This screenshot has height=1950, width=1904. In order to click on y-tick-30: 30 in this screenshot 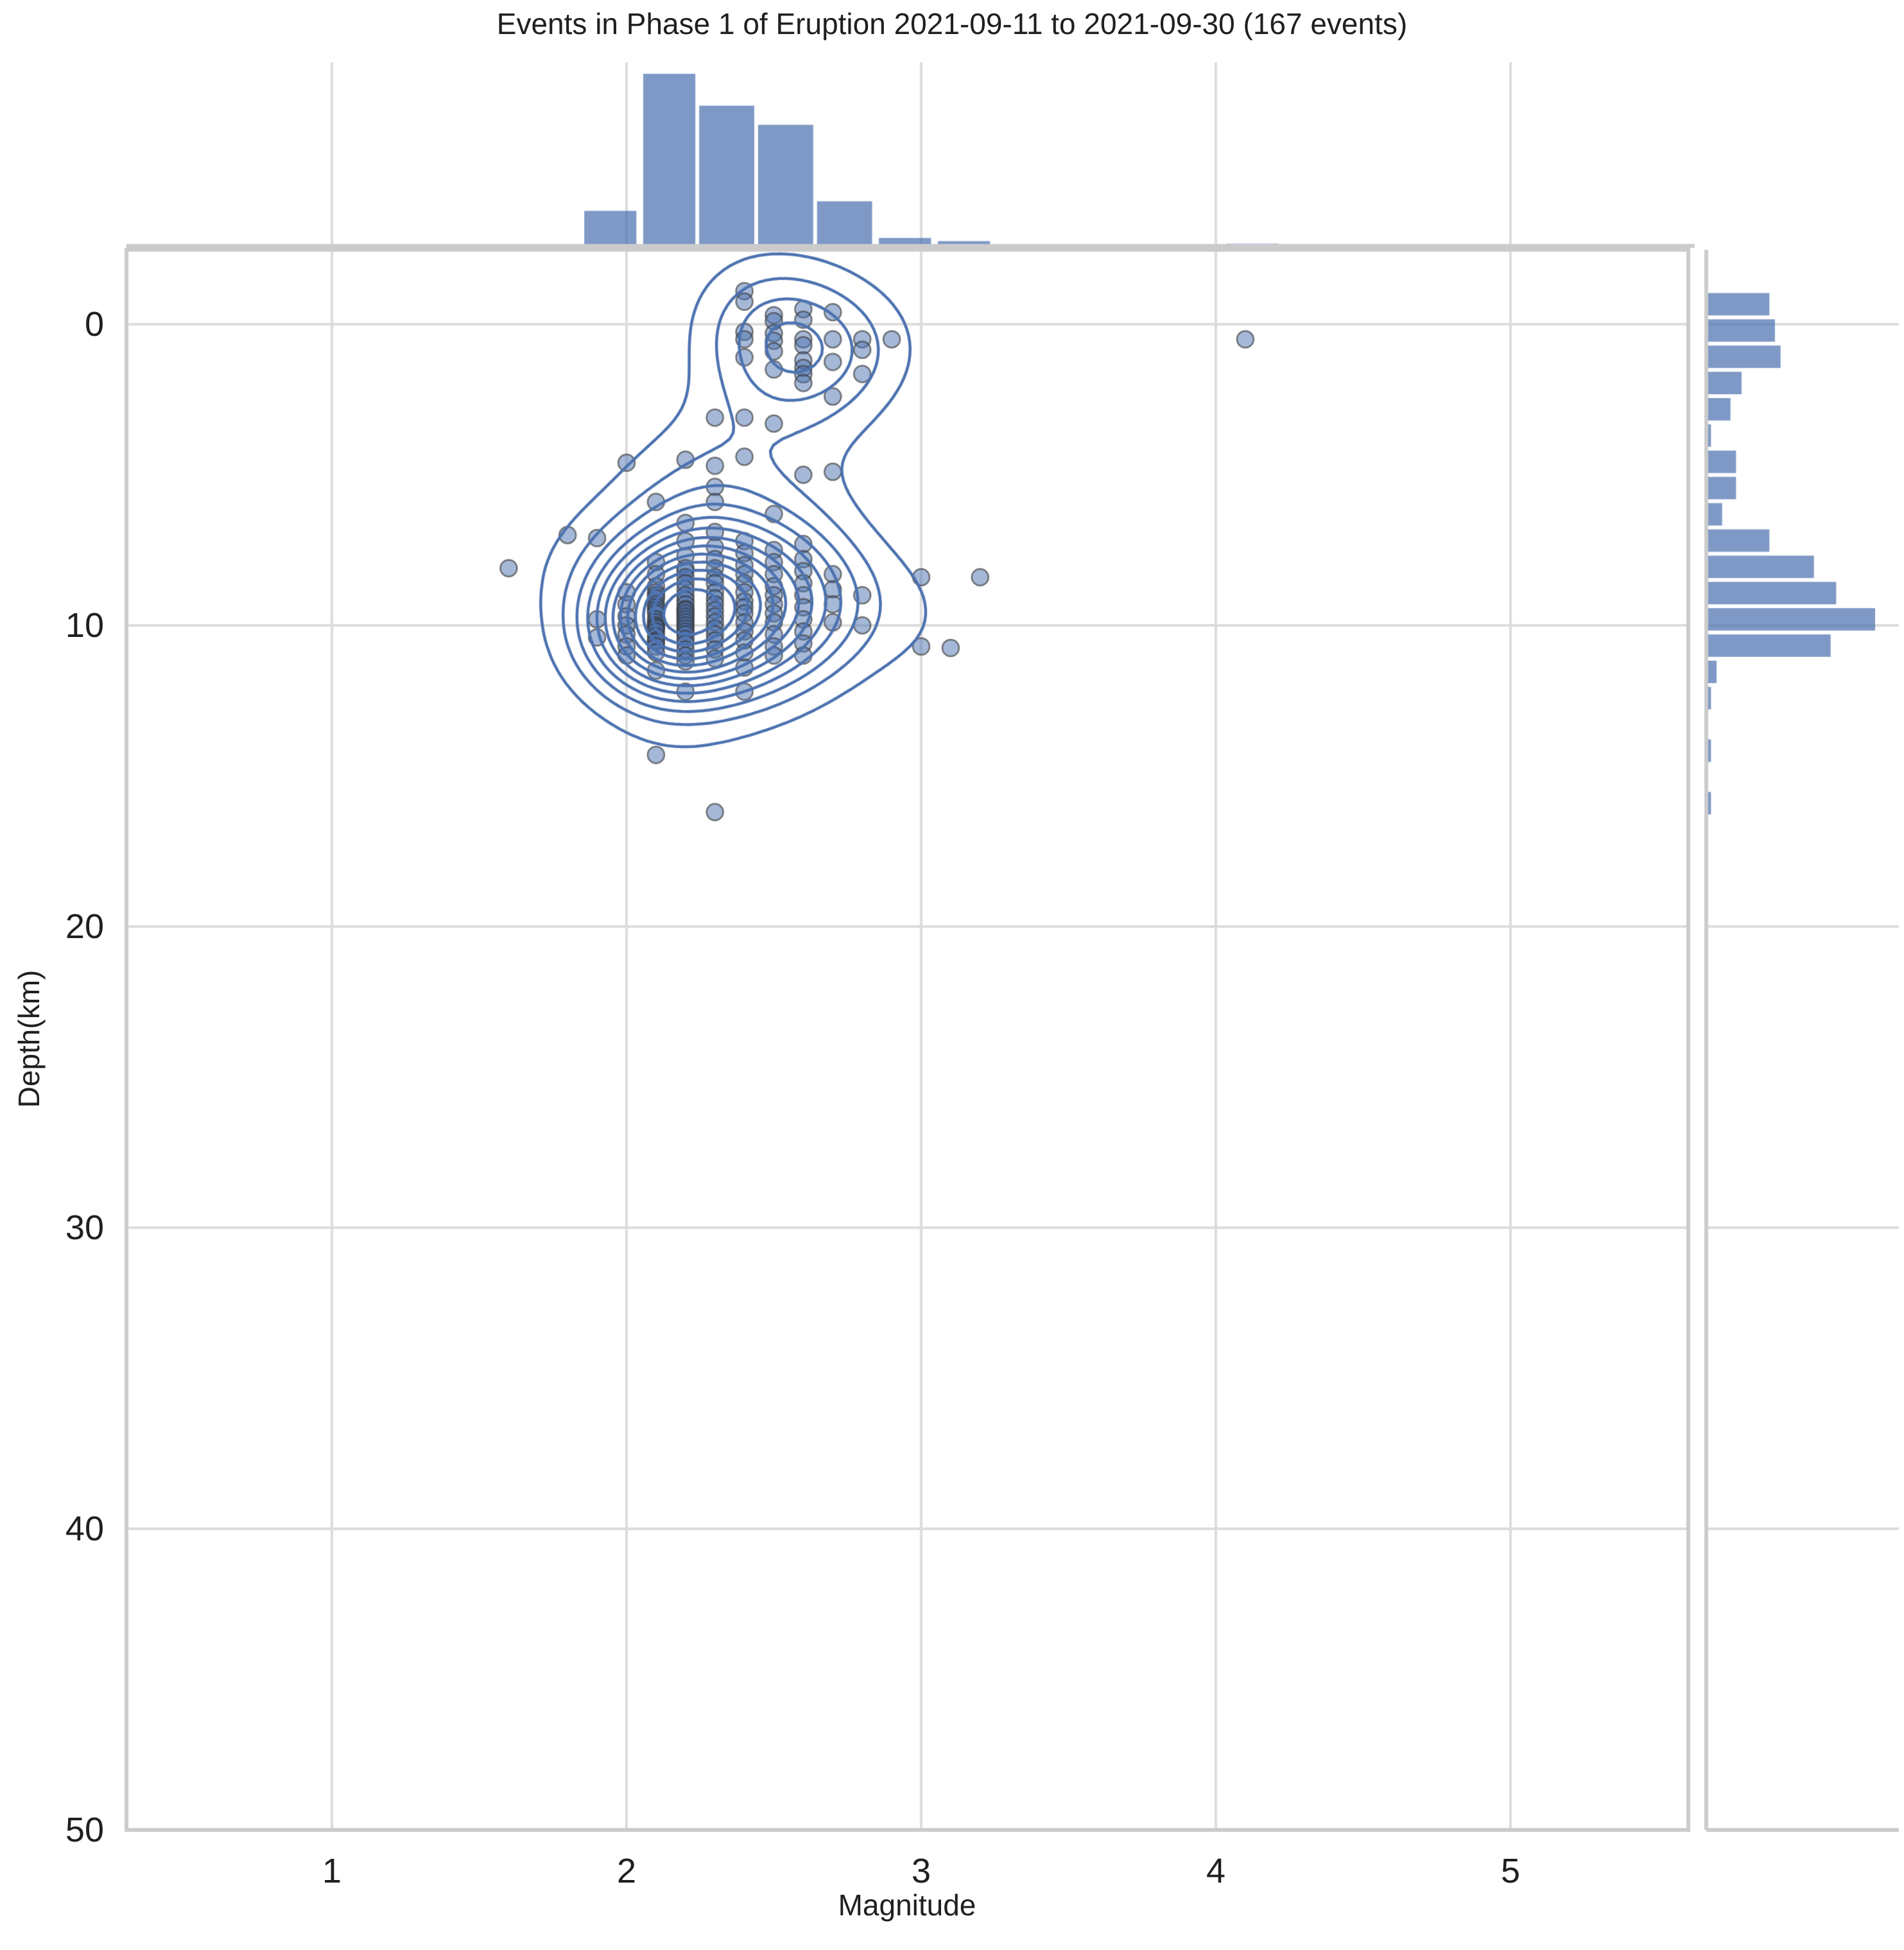, I will do `click(84, 1228)`.